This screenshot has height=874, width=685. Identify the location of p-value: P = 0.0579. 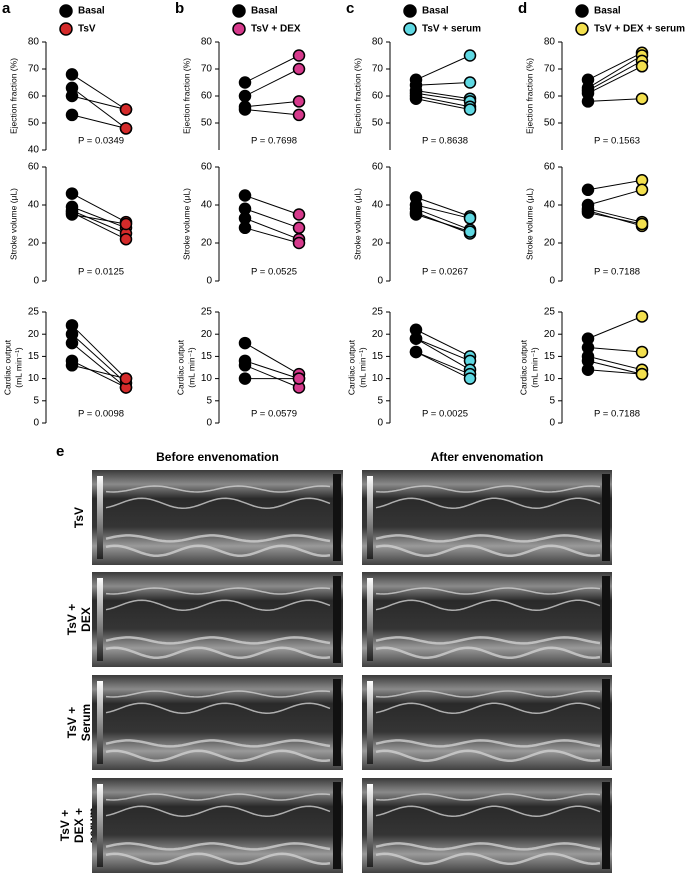
(274, 414).